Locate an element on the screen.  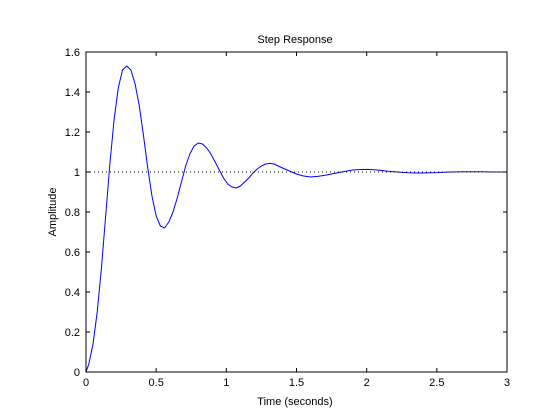
y-tick-label: 0.8 is located at coordinates (72, 213).